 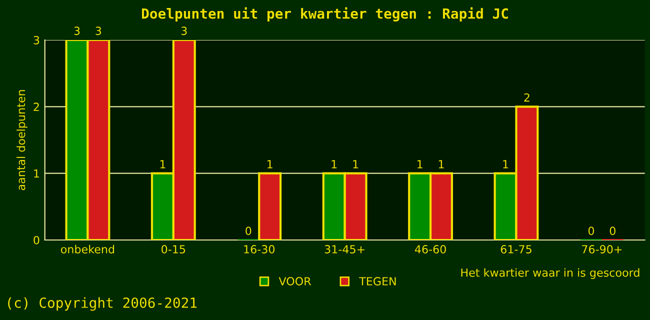 What do you see at coordinates (430, 249) in the screenshot?
I see `x-tick-label: 46-60` at bounding box center [430, 249].